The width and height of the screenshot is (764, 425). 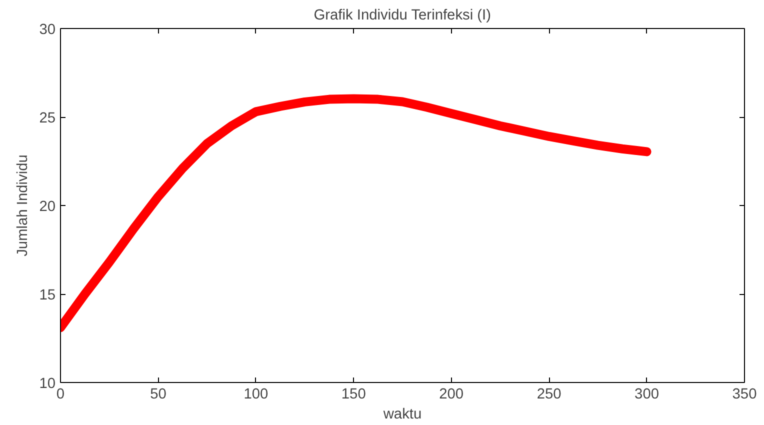 I want to click on y-tick-label: 25, so click(x=47, y=118).